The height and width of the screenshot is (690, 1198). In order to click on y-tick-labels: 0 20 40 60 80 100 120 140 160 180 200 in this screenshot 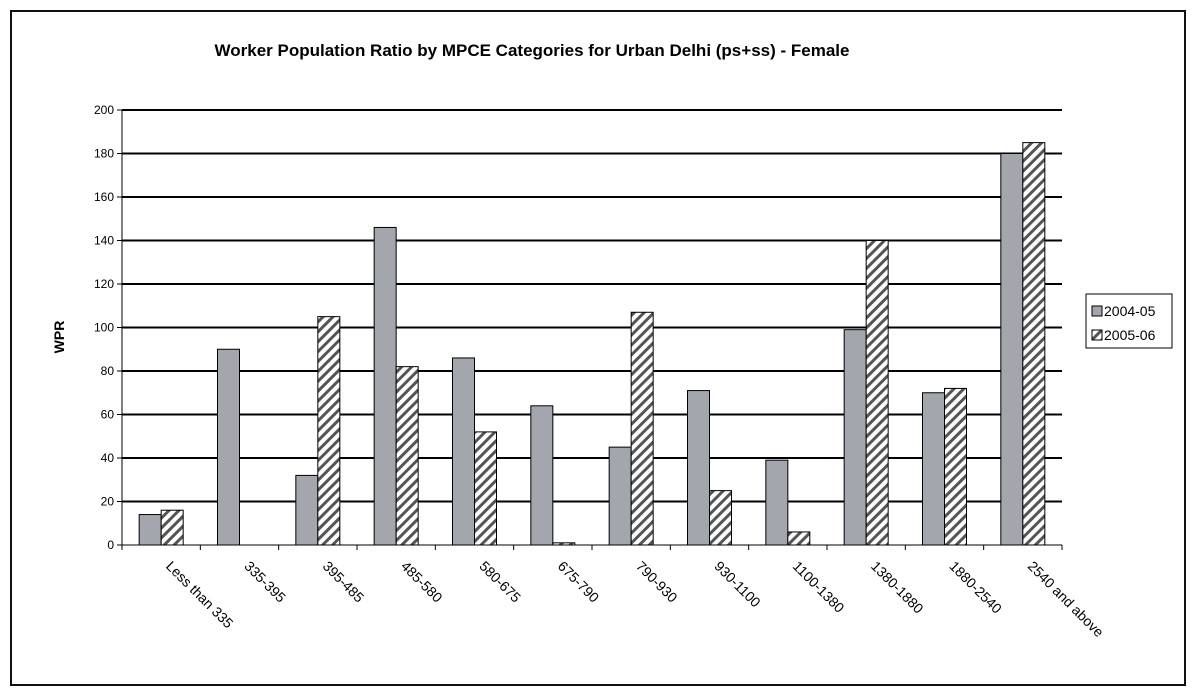, I will do `click(104, 327)`.